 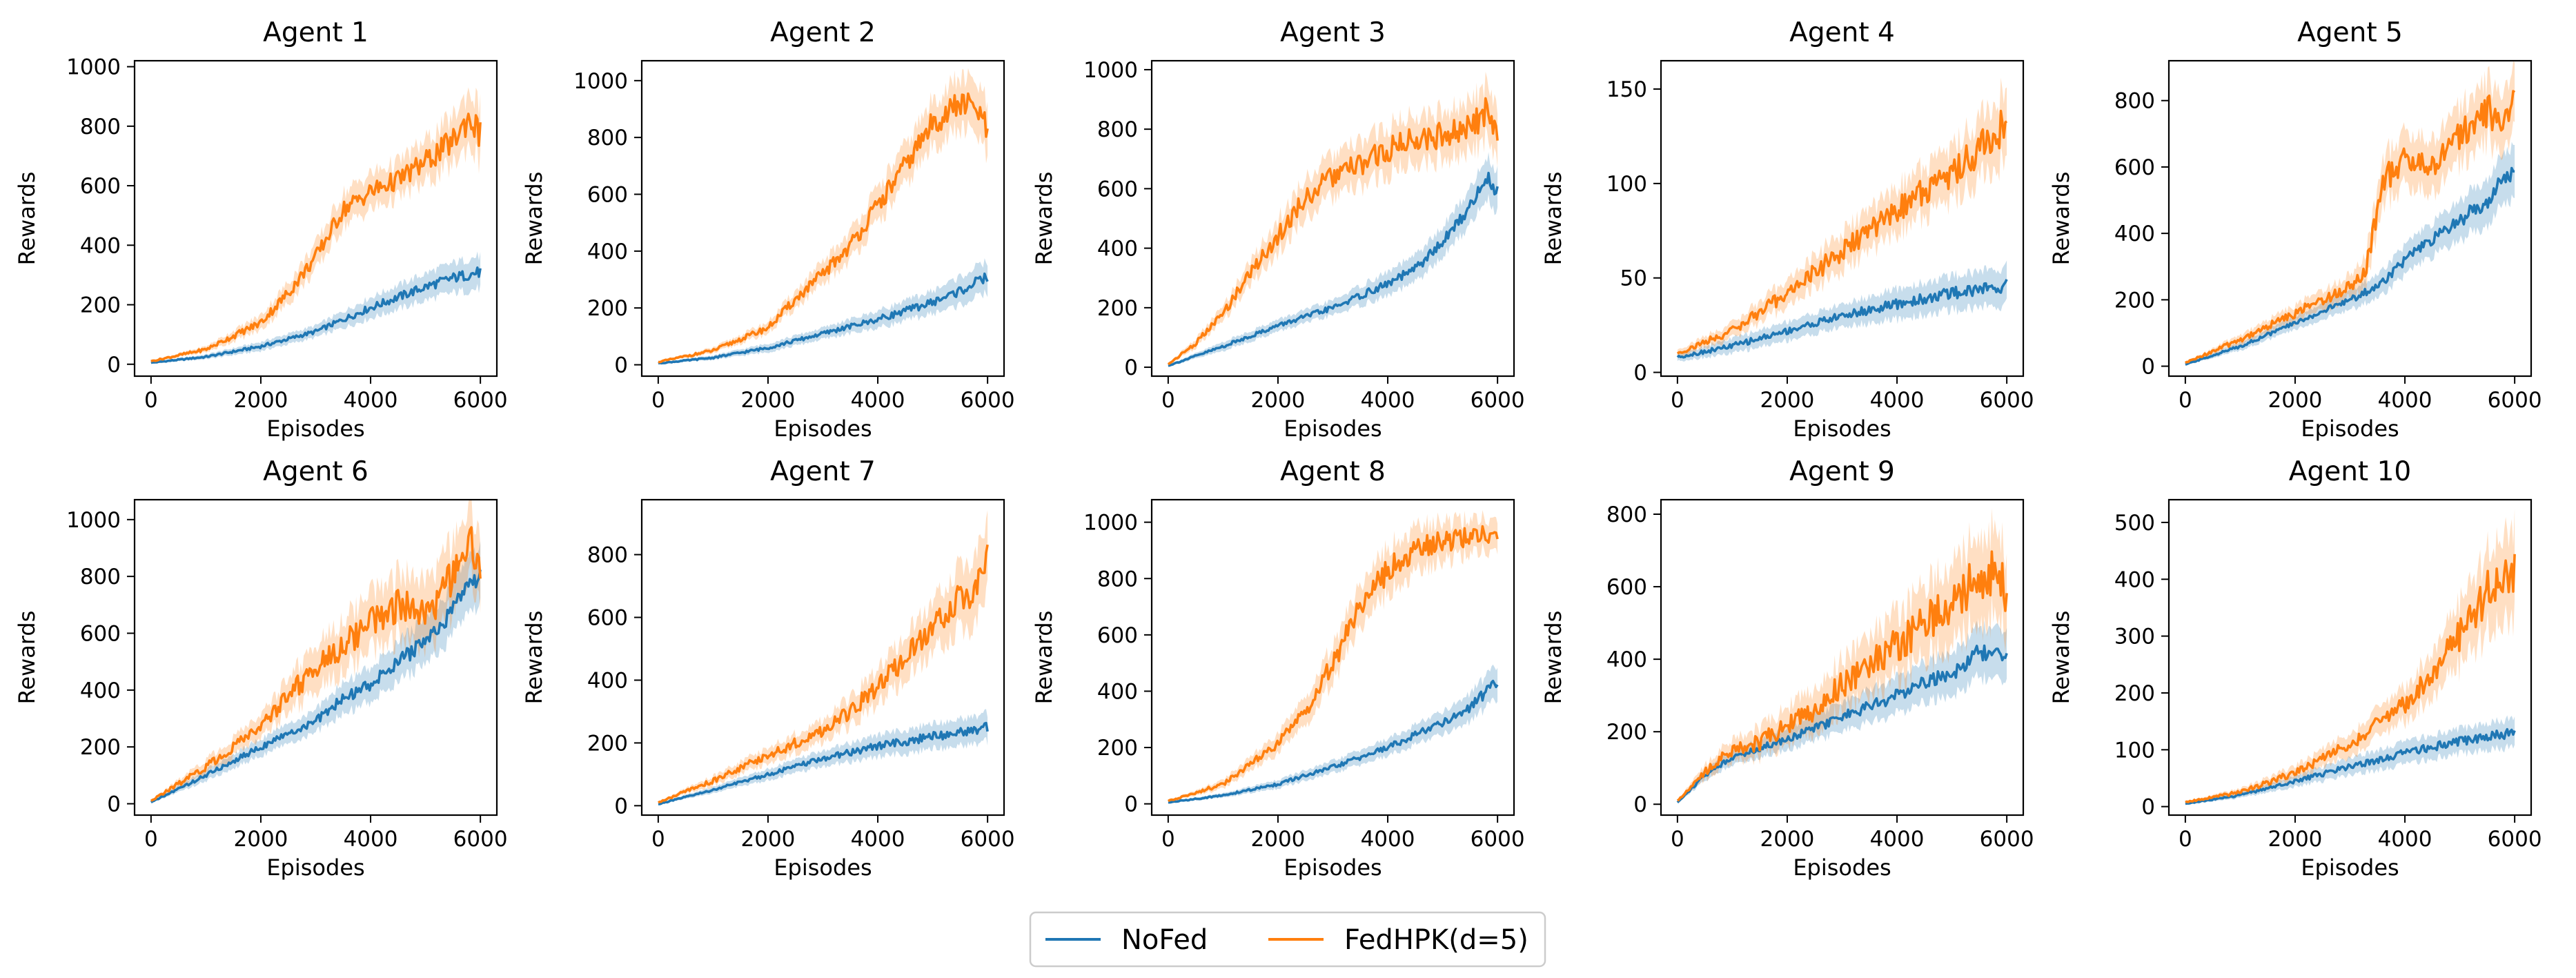 What do you see at coordinates (1278, 840) in the screenshot?
I see `x-tick-label-2000-agent-8: 2000` at bounding box center [1278, 840].